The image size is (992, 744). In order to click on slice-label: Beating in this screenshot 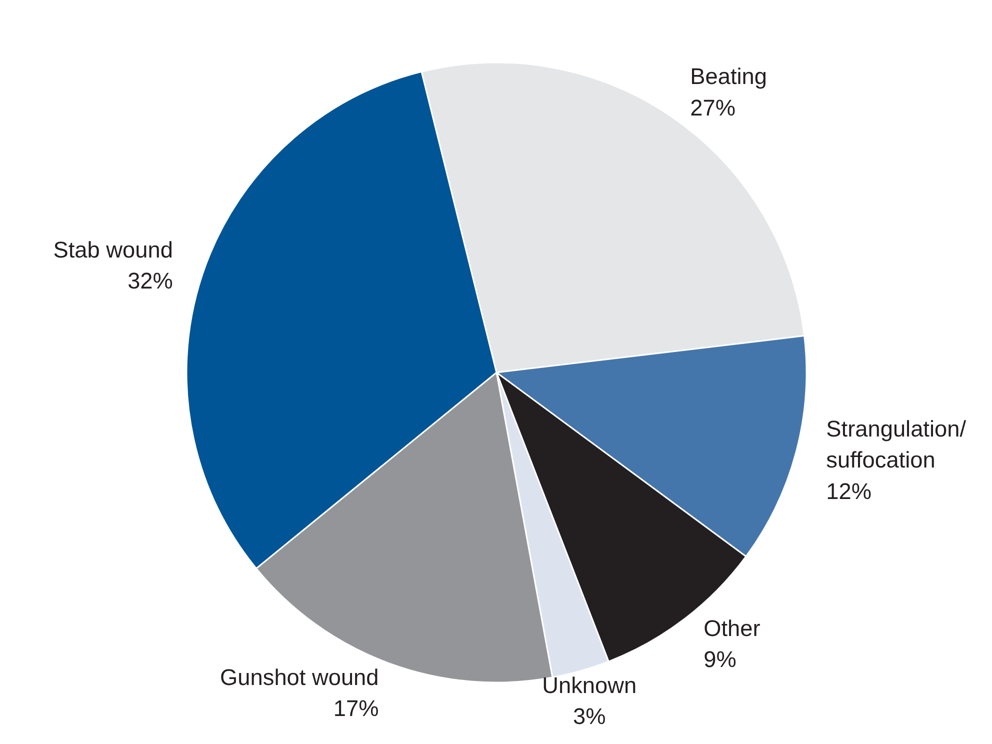, I will do `click(728, 76)`.